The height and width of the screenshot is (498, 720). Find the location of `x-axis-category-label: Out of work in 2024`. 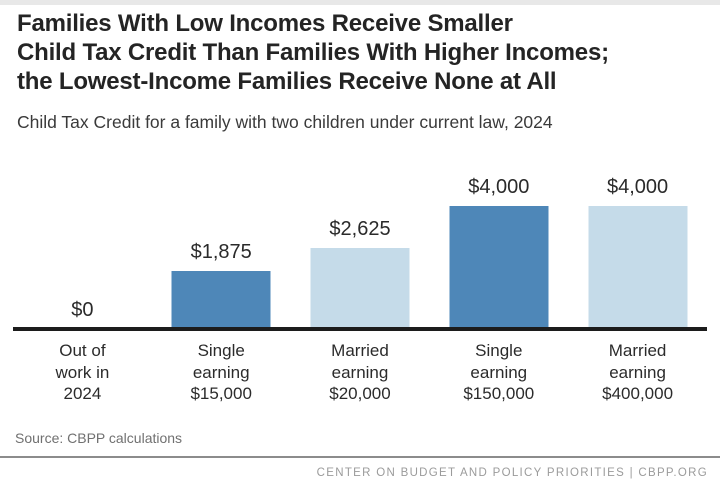

x-axis-category-label: Out of work in 2024 is located at coordinates (82, 372).